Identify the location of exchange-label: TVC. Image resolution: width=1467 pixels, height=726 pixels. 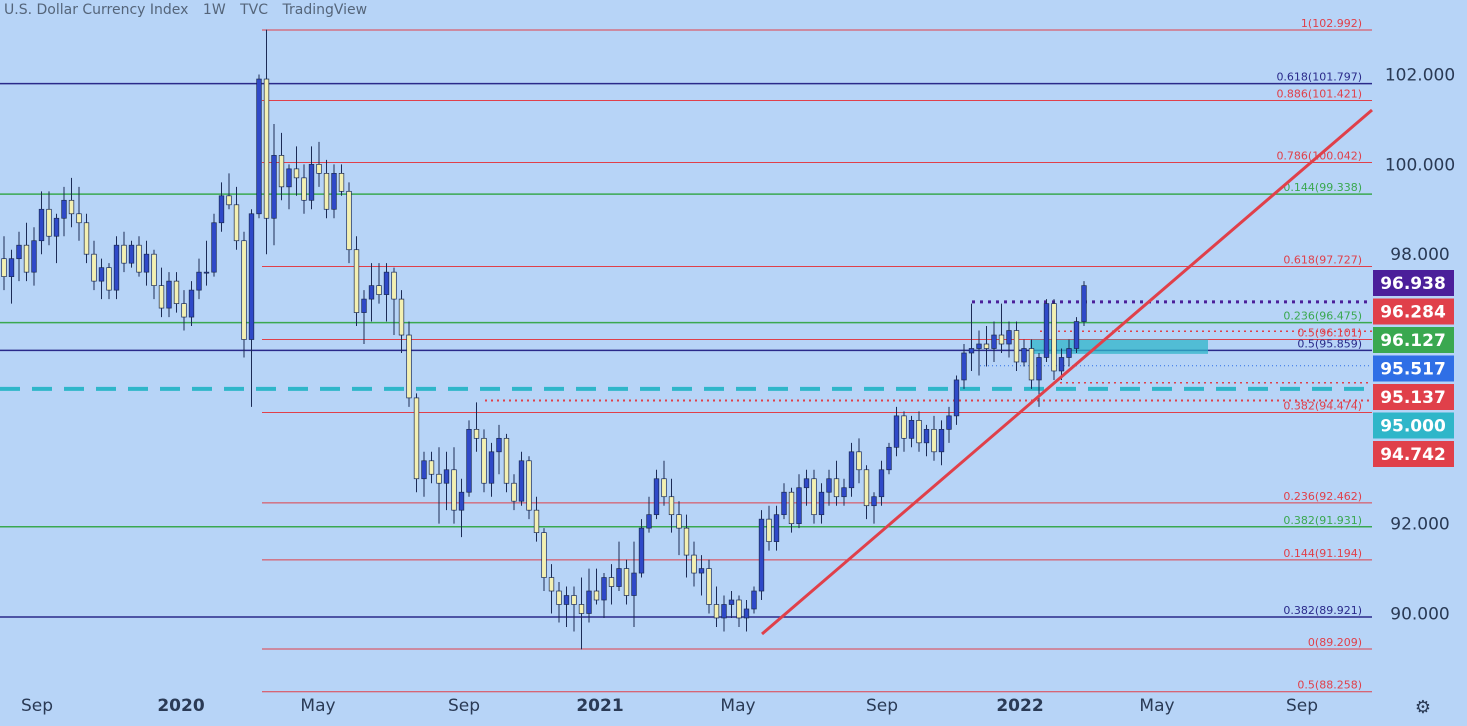
(254, 10).